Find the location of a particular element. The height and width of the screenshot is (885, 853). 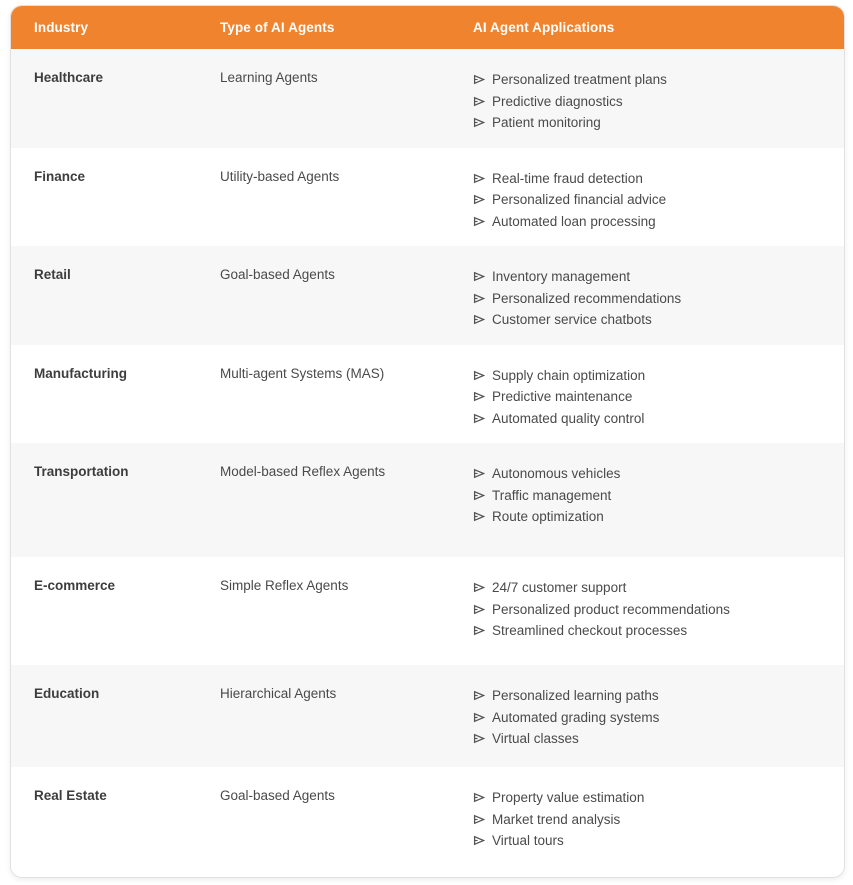

application-item: Streamlined checkout processes is located at coordinates (650, 631).